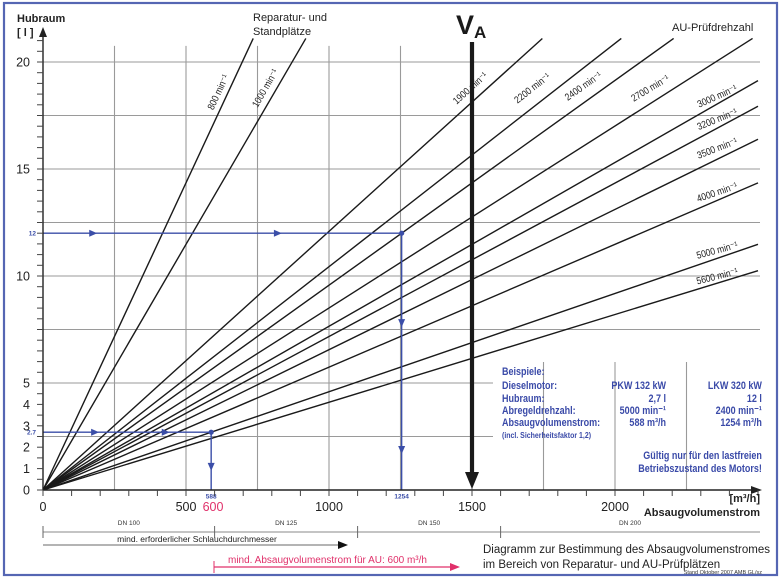  I want to click on hose-caption-arrow-icon, so click(343, 545).